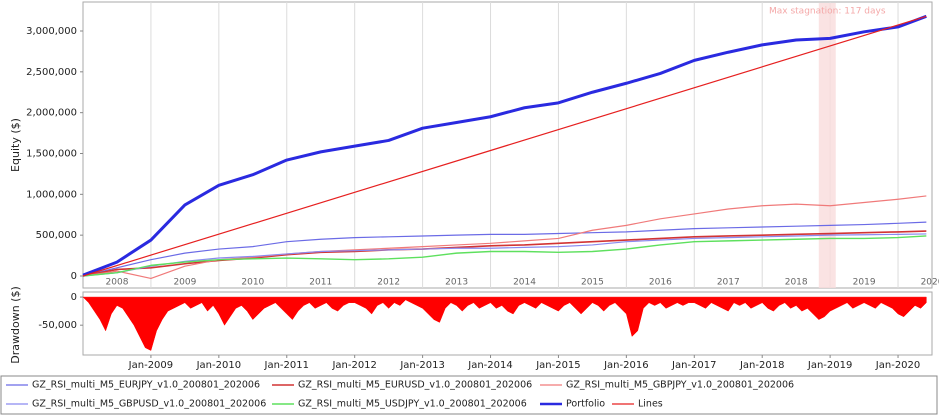  I want to click on y-tick-label: 1,000,000, so click(51, 194).